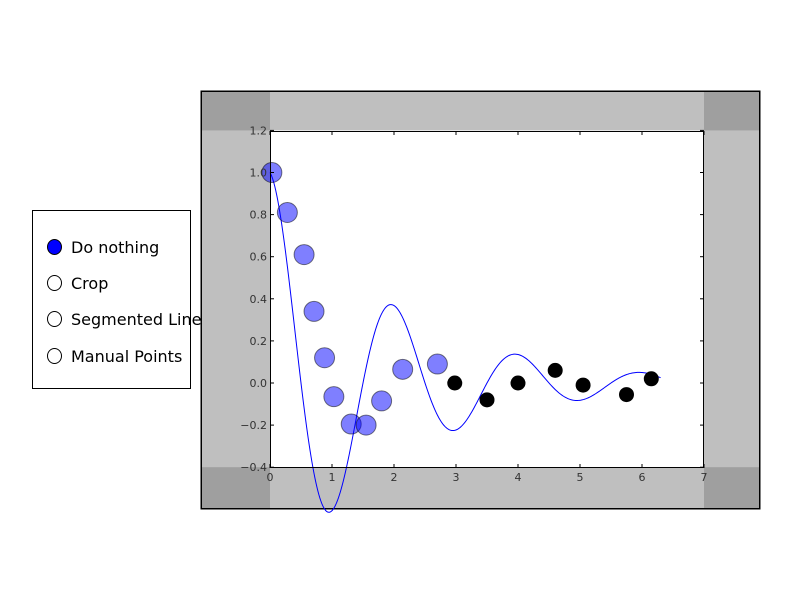  I want to click on shade-bottom, so click(480, 488).